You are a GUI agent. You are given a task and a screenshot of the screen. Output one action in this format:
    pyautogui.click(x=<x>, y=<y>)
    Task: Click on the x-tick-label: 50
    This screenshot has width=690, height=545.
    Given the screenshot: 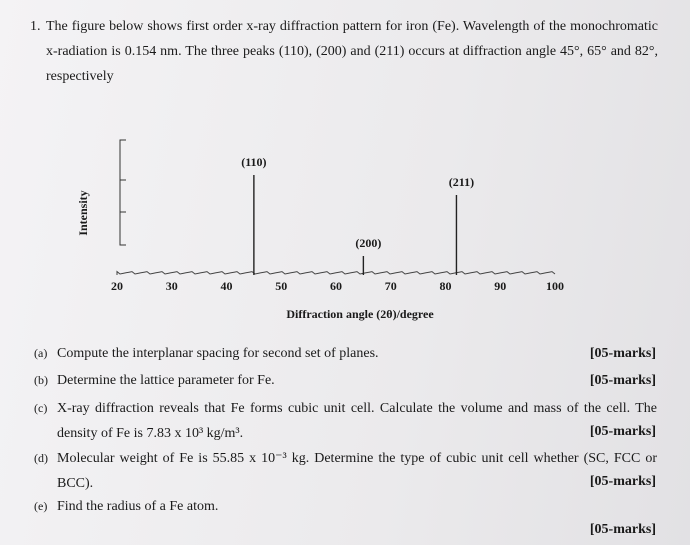 What is the action you would take?
    pyautogui.click(x=281, y=286)
    